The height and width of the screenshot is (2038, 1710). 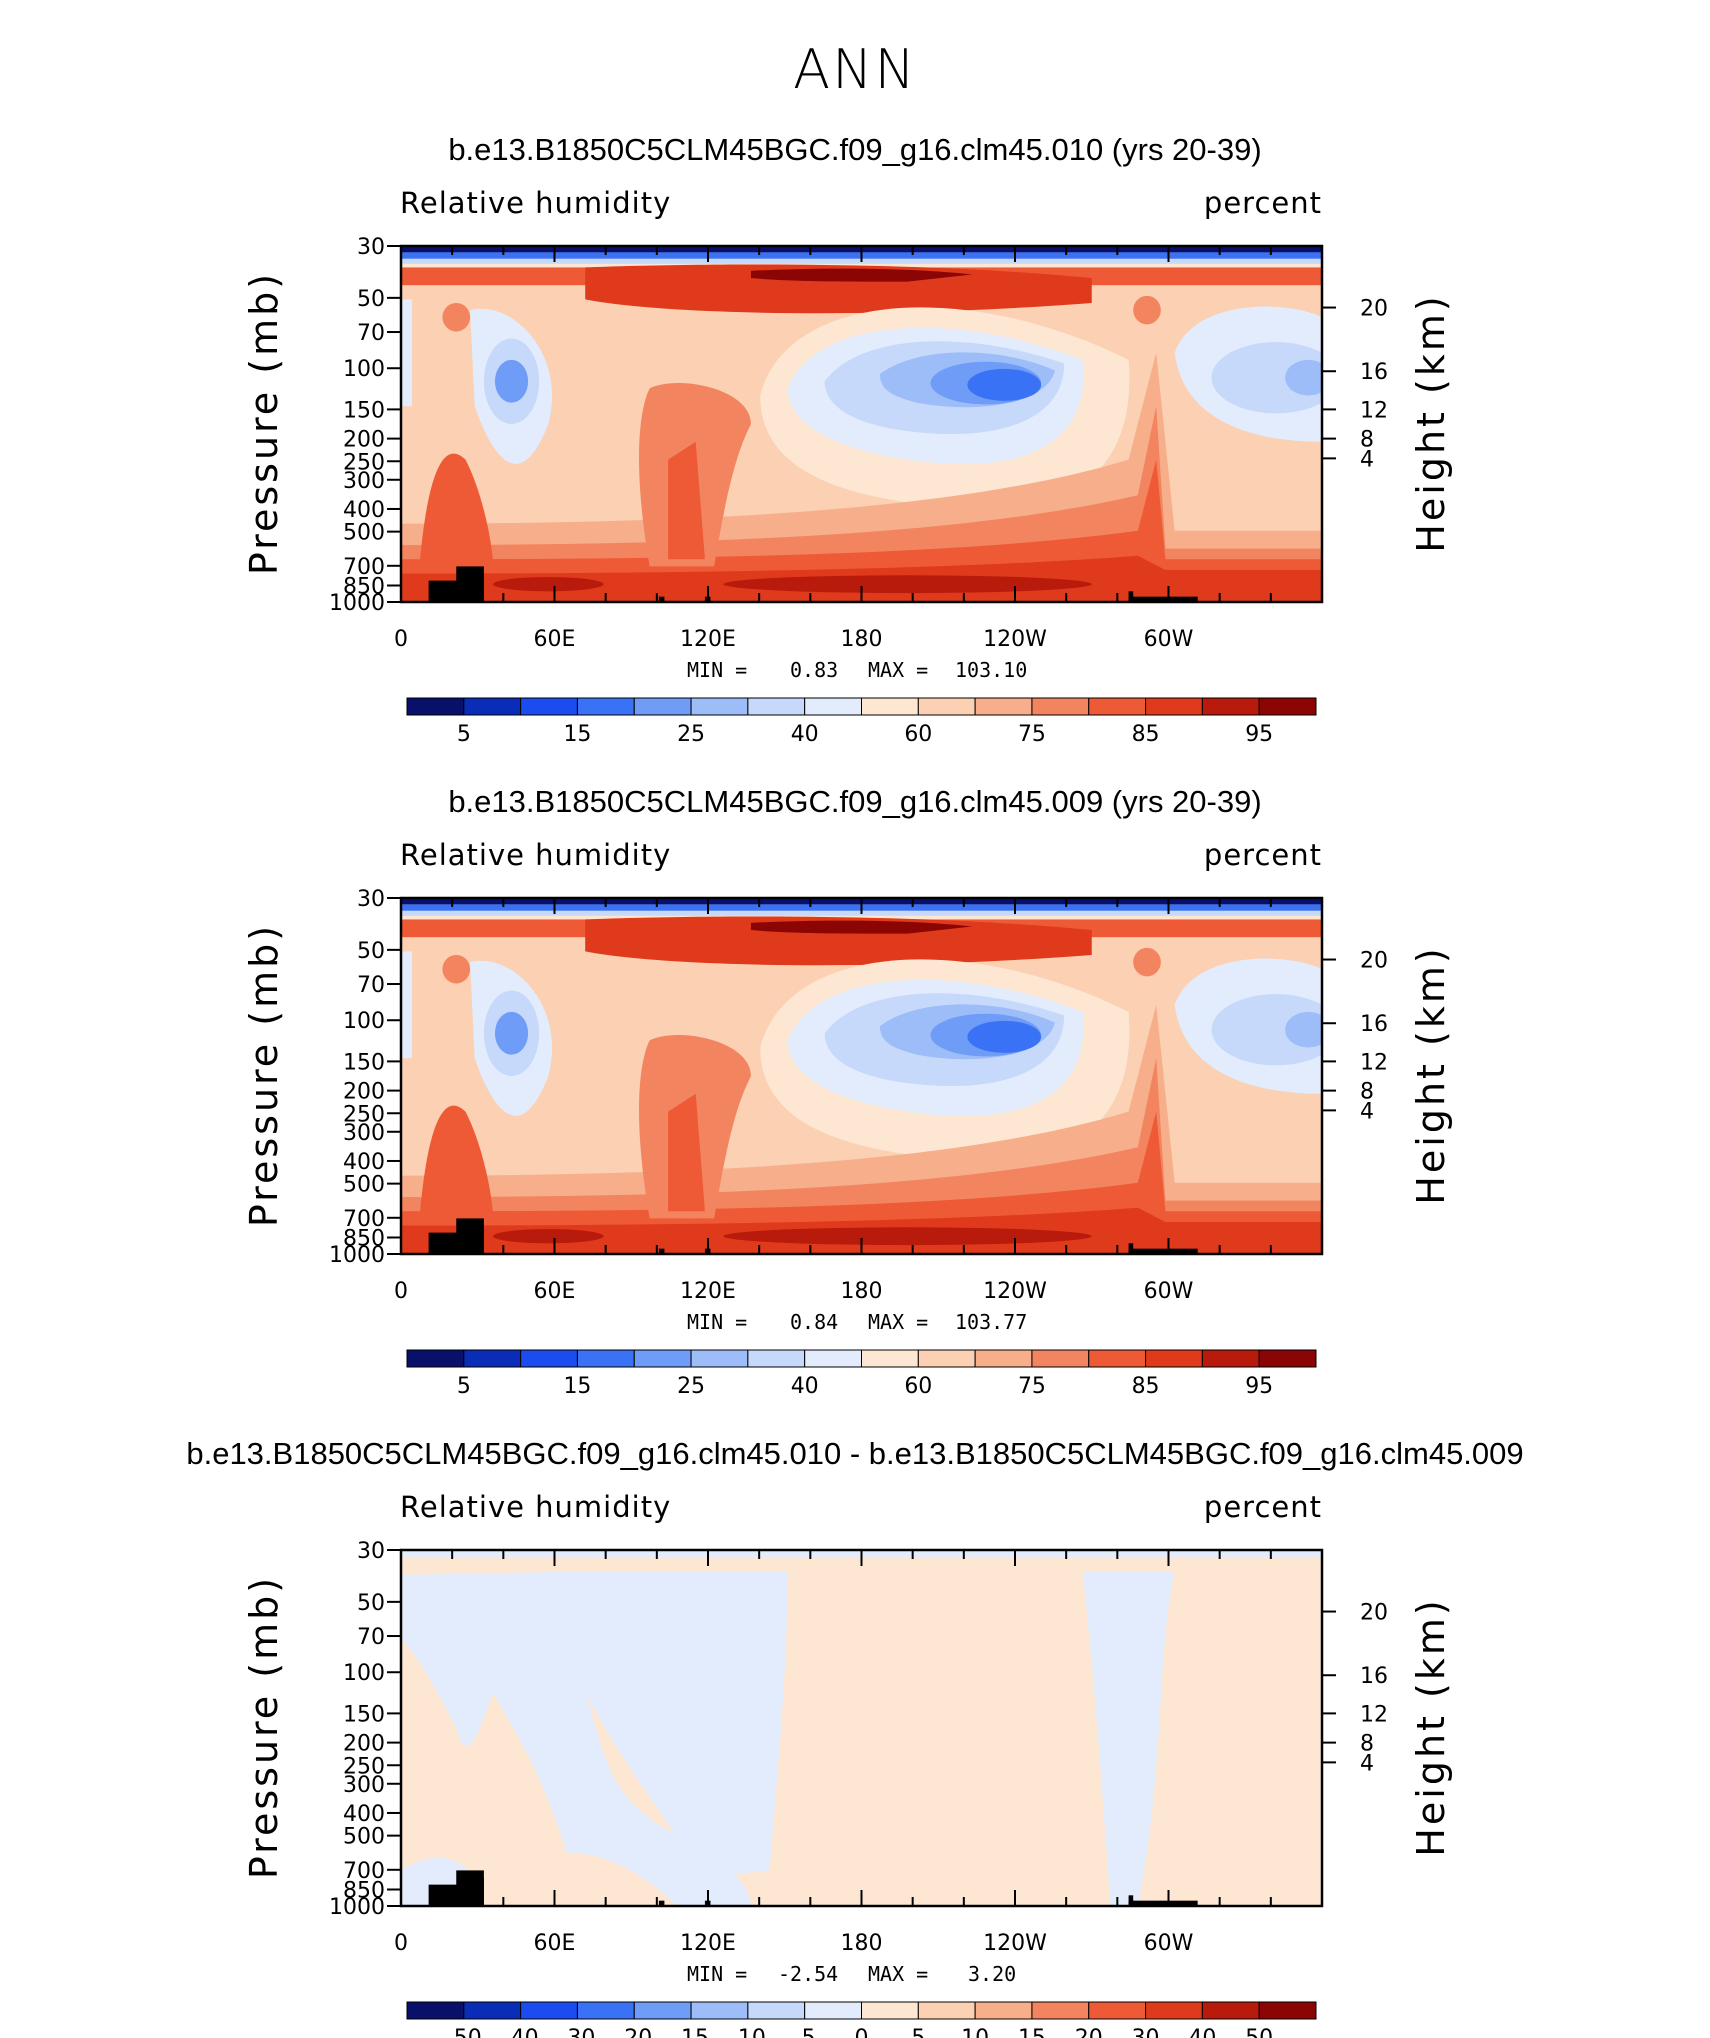 What do you see at coordinates (464, 1386) in the screenshot?
I see `colorbar-label: 5` at bounding box center [464, 1386].